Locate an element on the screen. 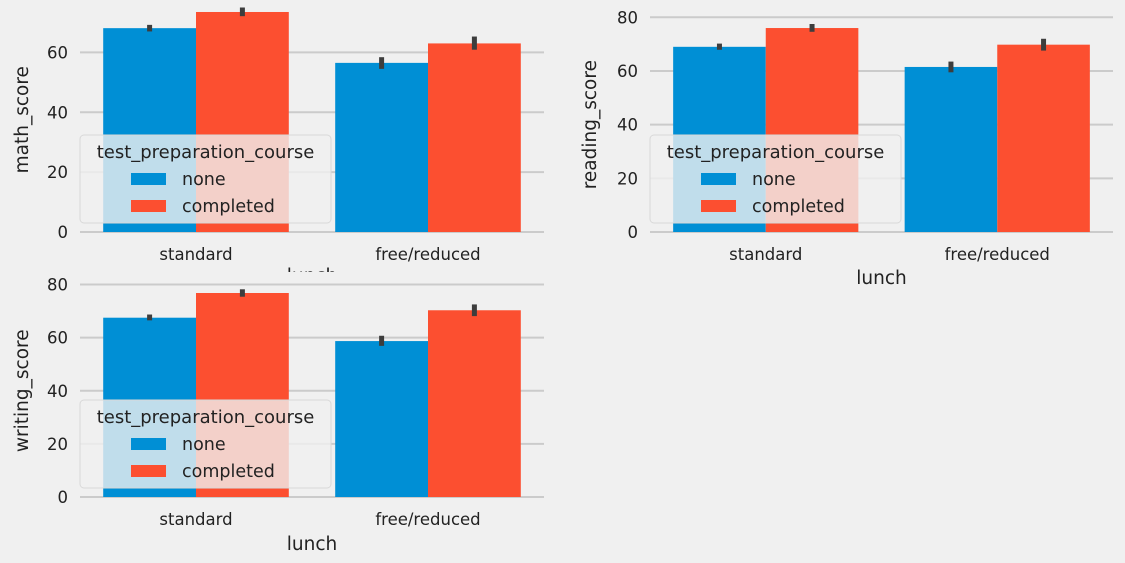 This screenshot has width=1125, height=563. y-axis-label: math_score is located at coordinates (22, 119).